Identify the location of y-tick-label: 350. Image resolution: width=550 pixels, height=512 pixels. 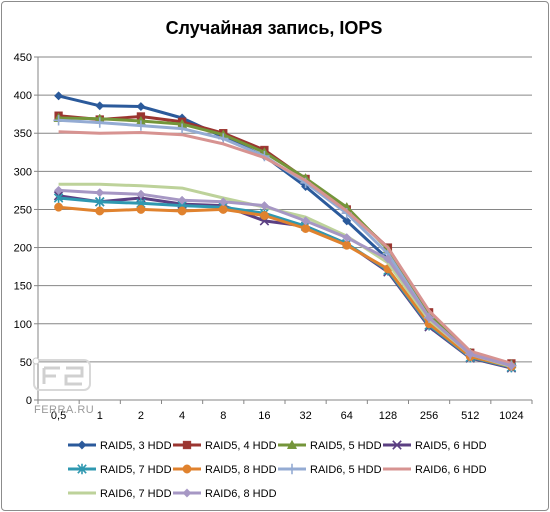
(23, 134).